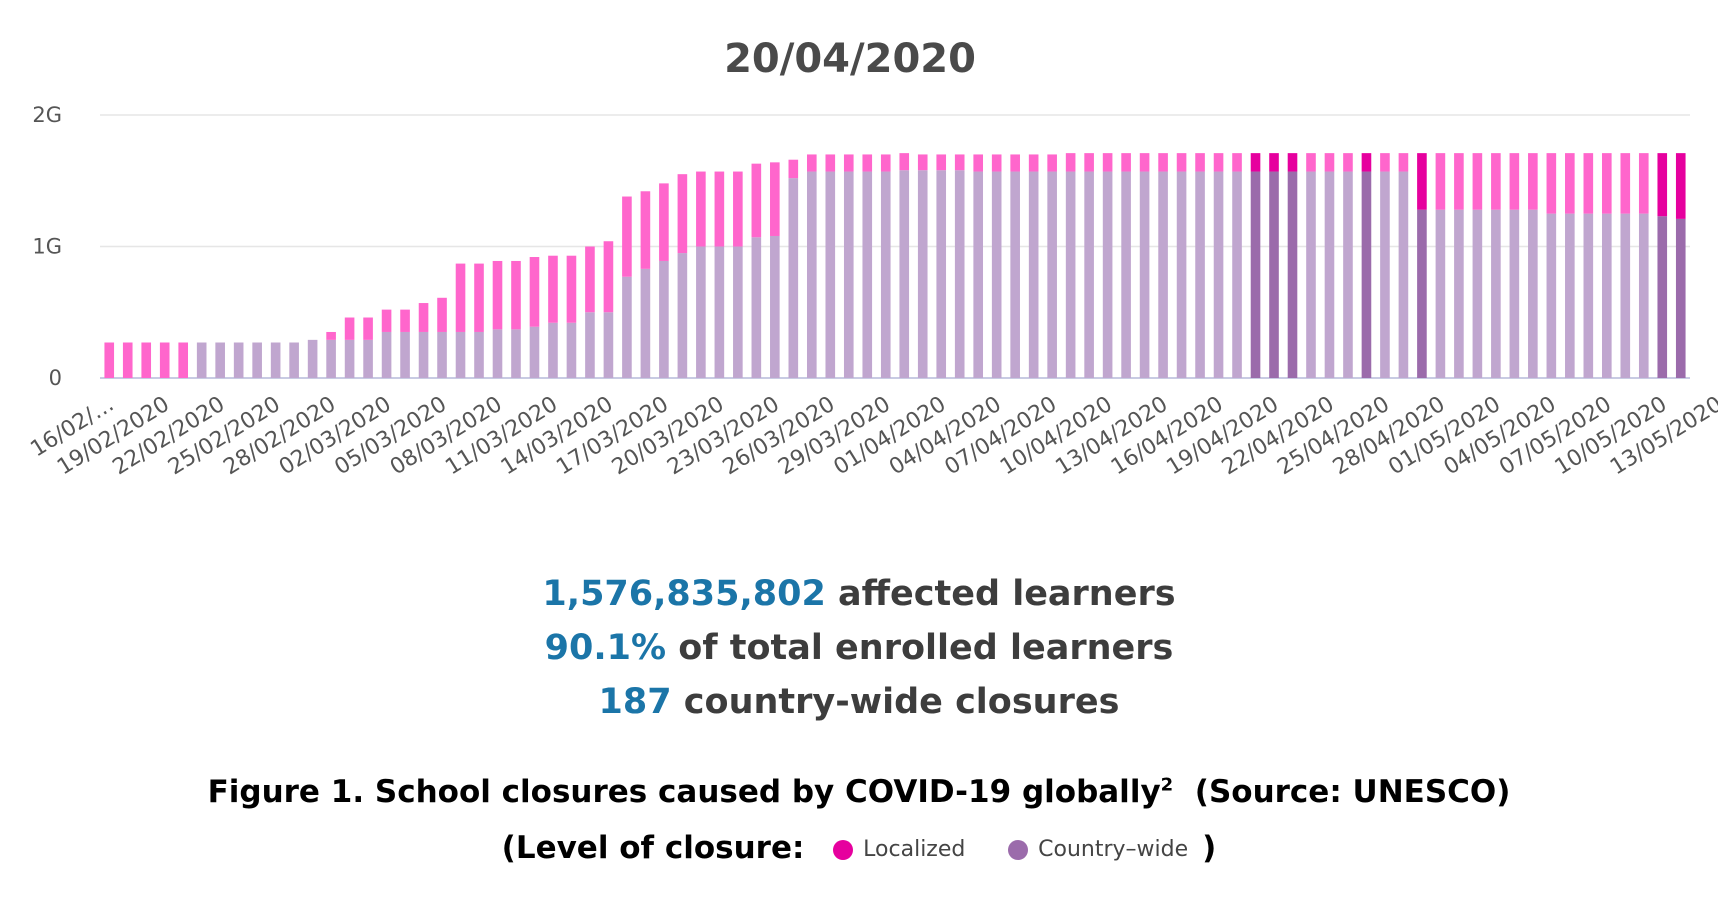 The height and width of the screenshot is (914, 1718). What do you see at coordinates (914, 849) in the screenshot?
I see `legend-localized-label: Localized` at bounding box center [914, 849].